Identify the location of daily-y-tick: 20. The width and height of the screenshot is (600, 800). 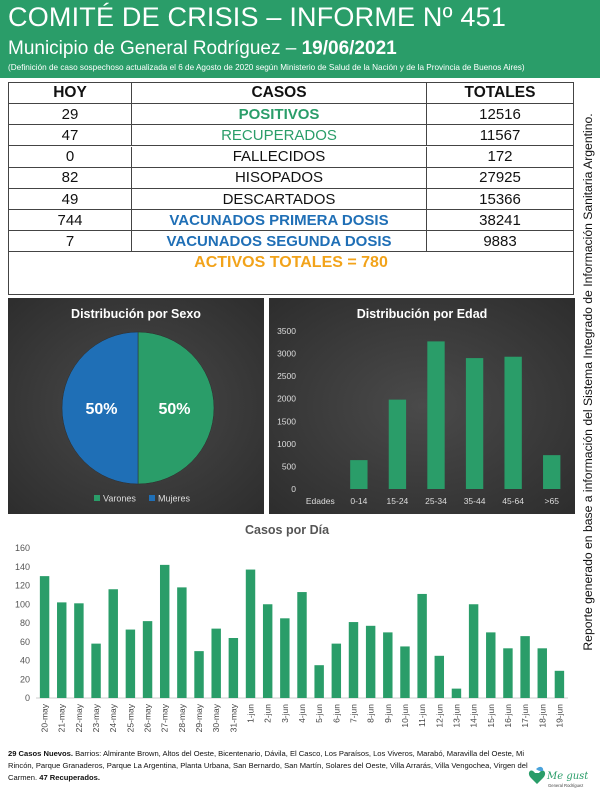
(25, 679).